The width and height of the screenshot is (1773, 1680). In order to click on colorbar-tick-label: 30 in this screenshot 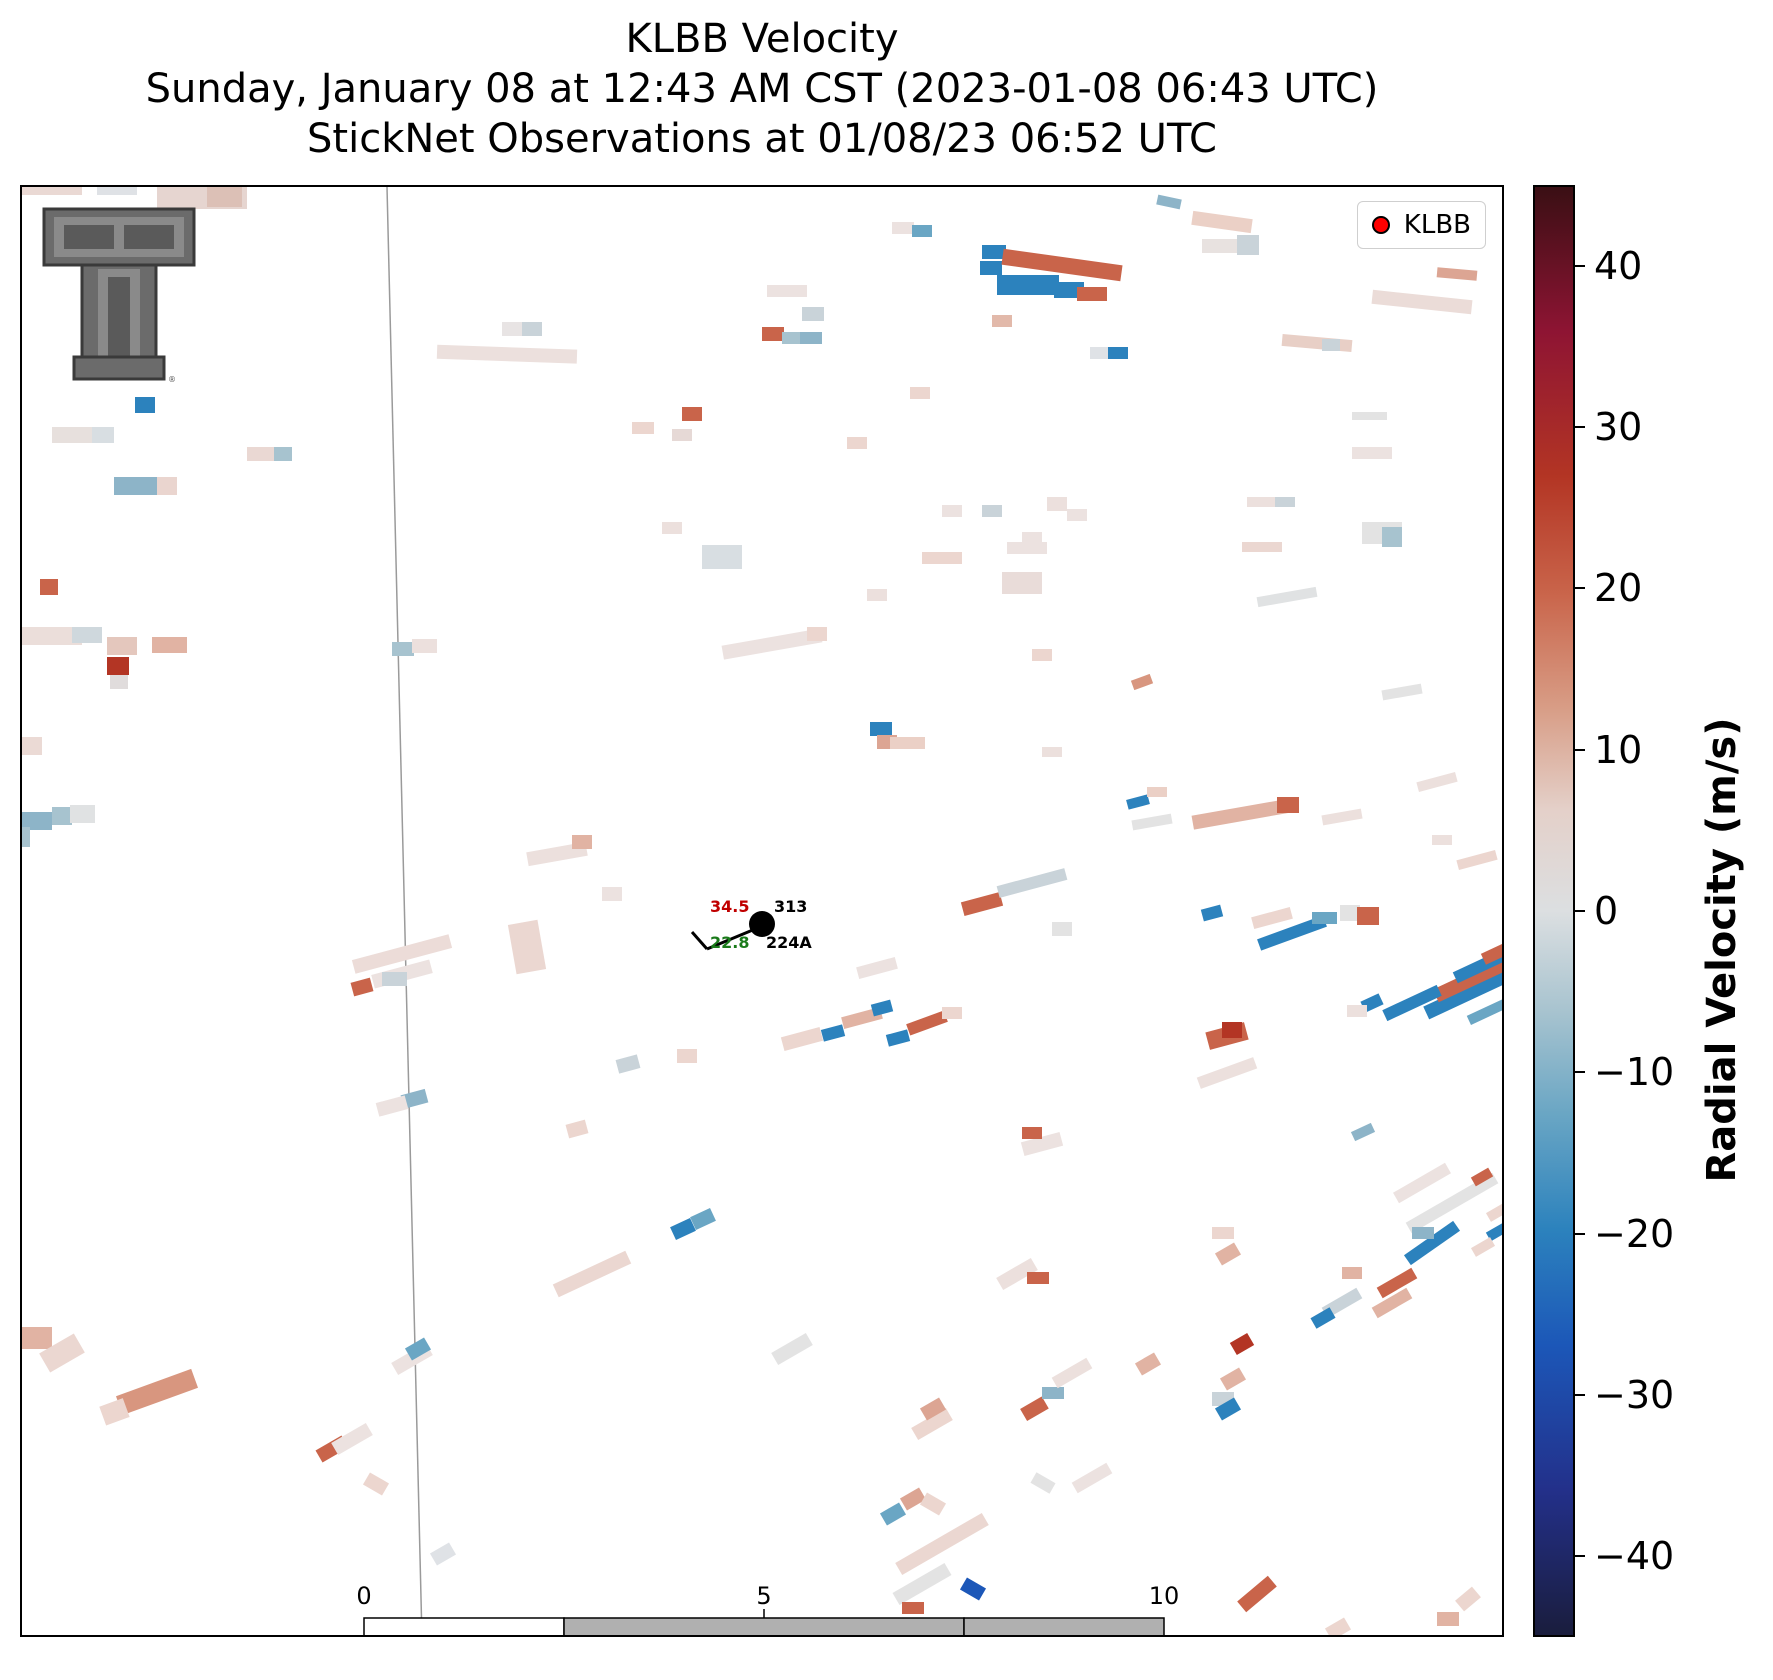, I will do `click(1618, 427)`.